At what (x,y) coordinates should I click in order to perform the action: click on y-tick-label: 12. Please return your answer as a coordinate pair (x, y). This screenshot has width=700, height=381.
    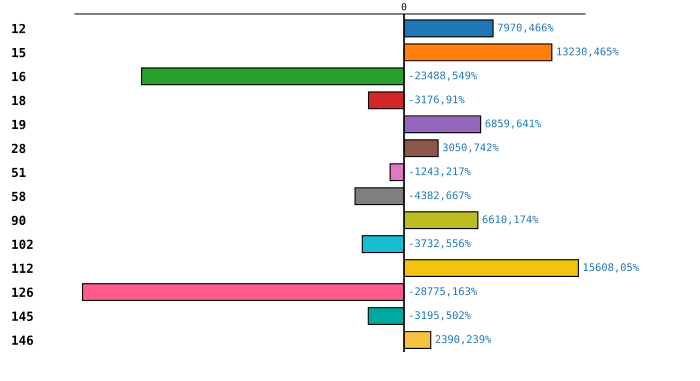
    Looking at the image, I should click on (19, 29).